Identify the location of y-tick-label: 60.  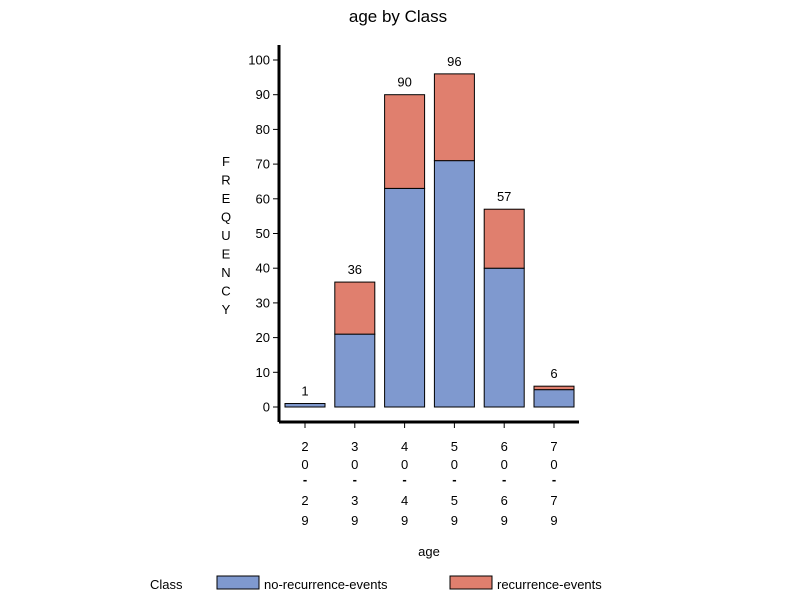
(263, 198).